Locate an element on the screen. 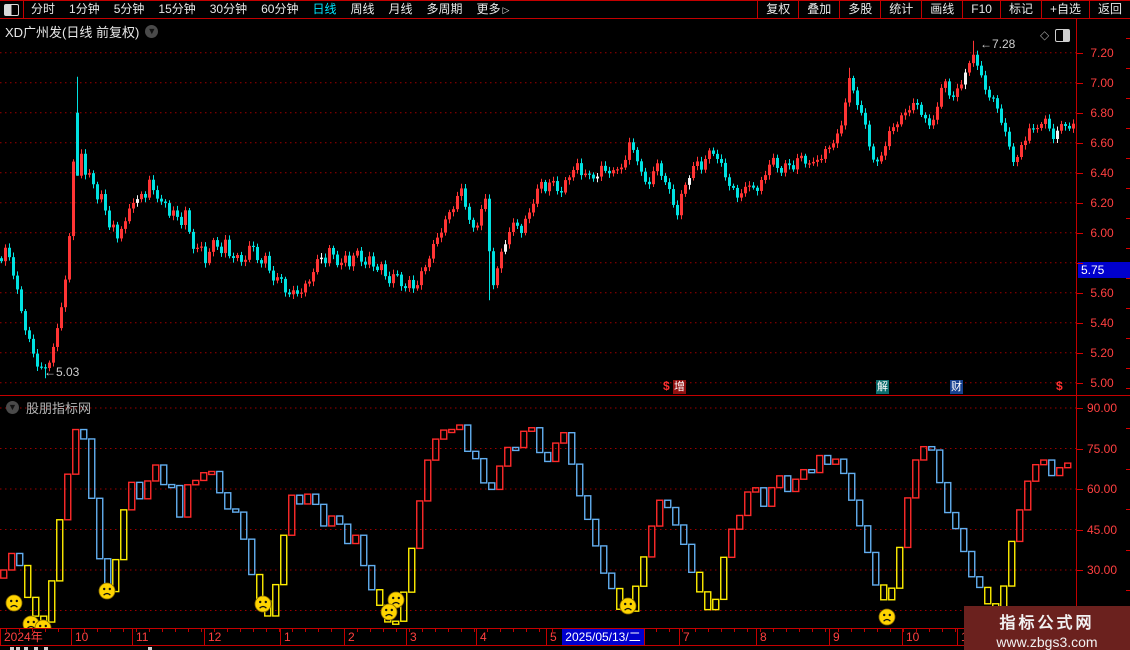  toolbar-button-叠加: 叠加 is located at coordinates (818, 9).